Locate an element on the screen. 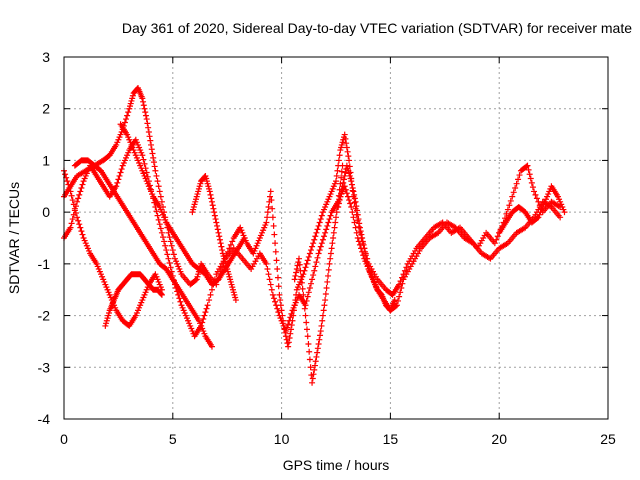  y-tick-label: -2 is located at coordinates (44, 316).